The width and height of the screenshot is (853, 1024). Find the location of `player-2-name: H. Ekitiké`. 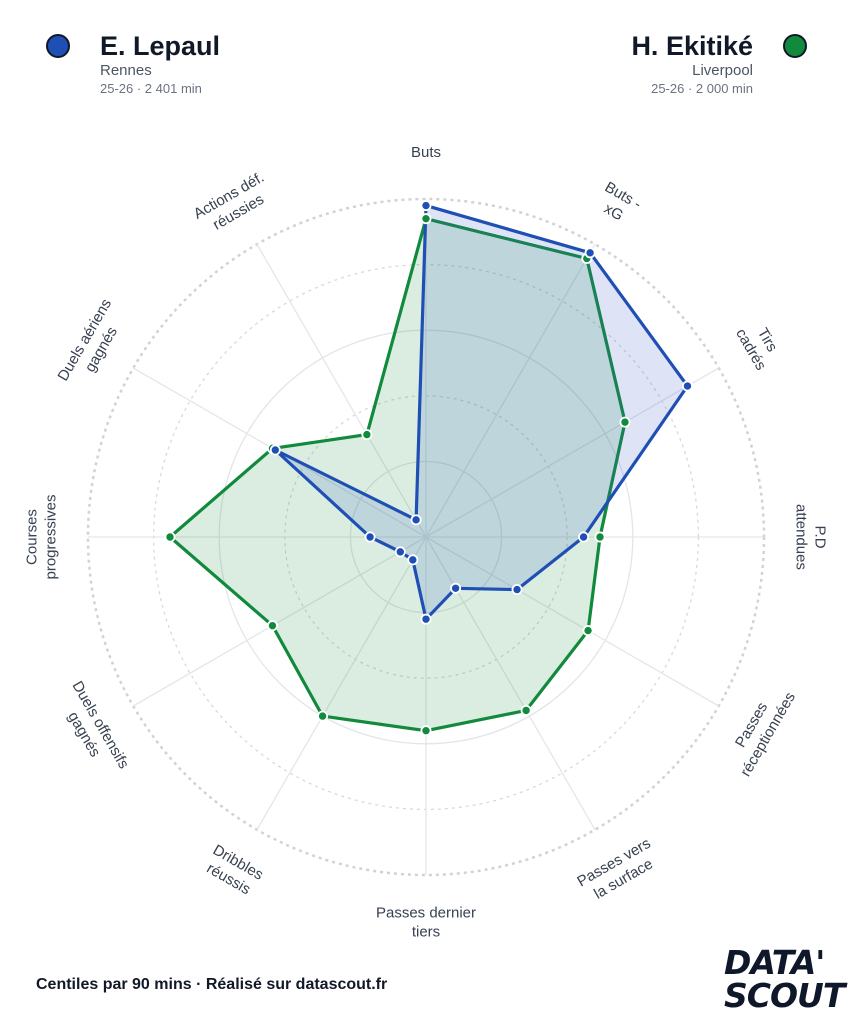

player-2-name: H. Ekitiké is located at coordinates (692, 46).